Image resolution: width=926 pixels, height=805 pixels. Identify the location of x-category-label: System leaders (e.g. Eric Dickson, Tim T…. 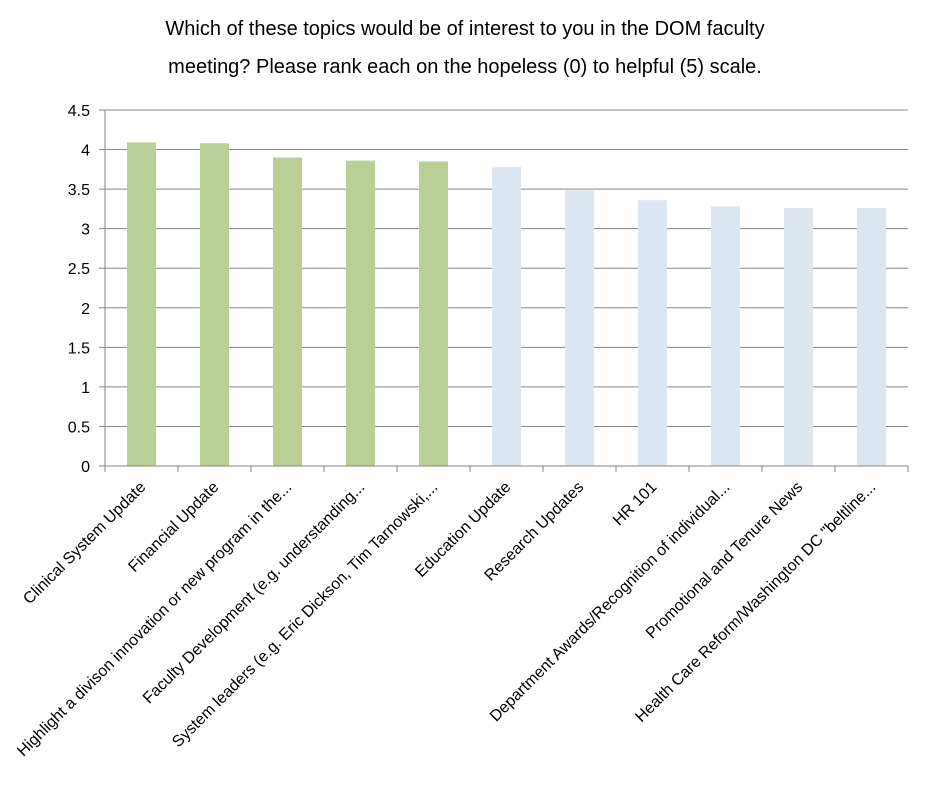
(305, 615).